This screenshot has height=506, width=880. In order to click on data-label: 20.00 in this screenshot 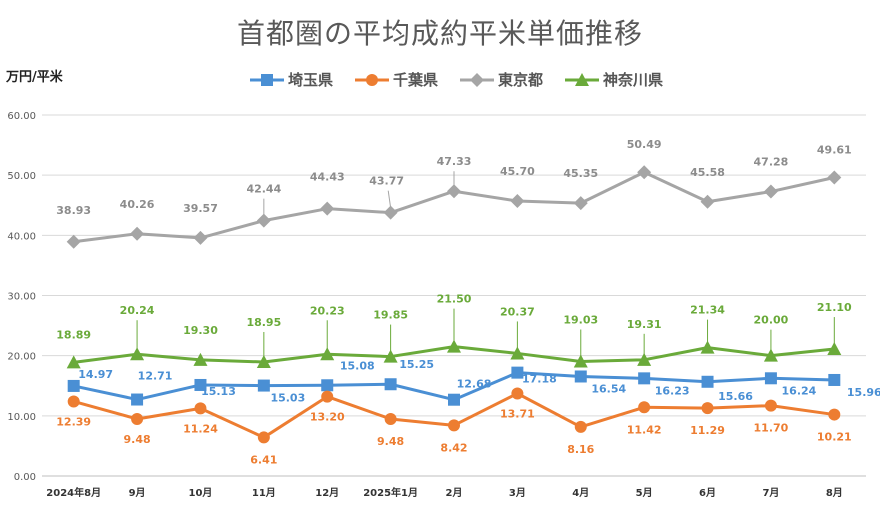, I will do `click(771, 320)`.